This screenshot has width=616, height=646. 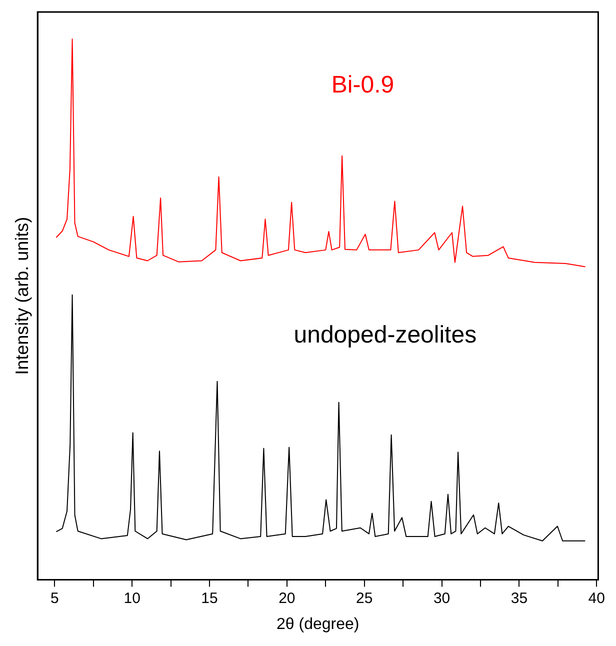 I want to click on x-tick-label: 15, so click(x=209, y=598).